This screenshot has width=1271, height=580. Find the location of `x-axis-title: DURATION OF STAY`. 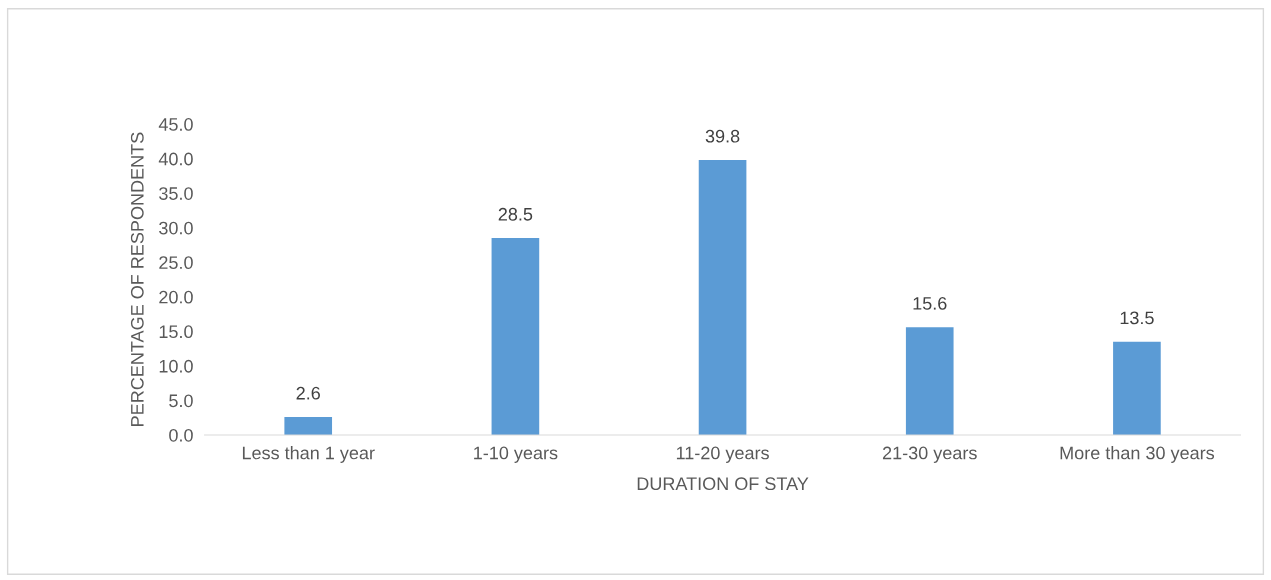

x-axis-title: DURATION OF STAY is located at coordinates (723, 484).